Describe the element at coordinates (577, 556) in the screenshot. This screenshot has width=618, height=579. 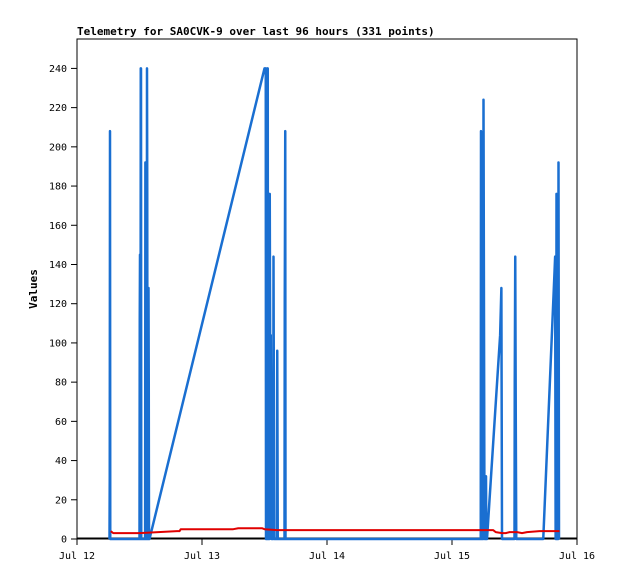
I see `x-tick-label: Jul 16` at that location.